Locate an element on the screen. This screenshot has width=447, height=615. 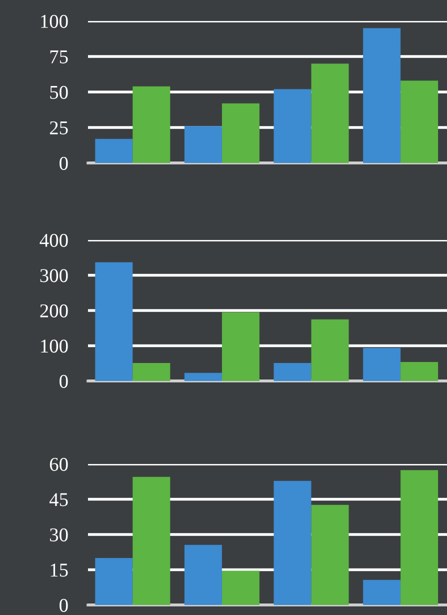
y-tick-label: 50 is located at coordinates (59, 92).